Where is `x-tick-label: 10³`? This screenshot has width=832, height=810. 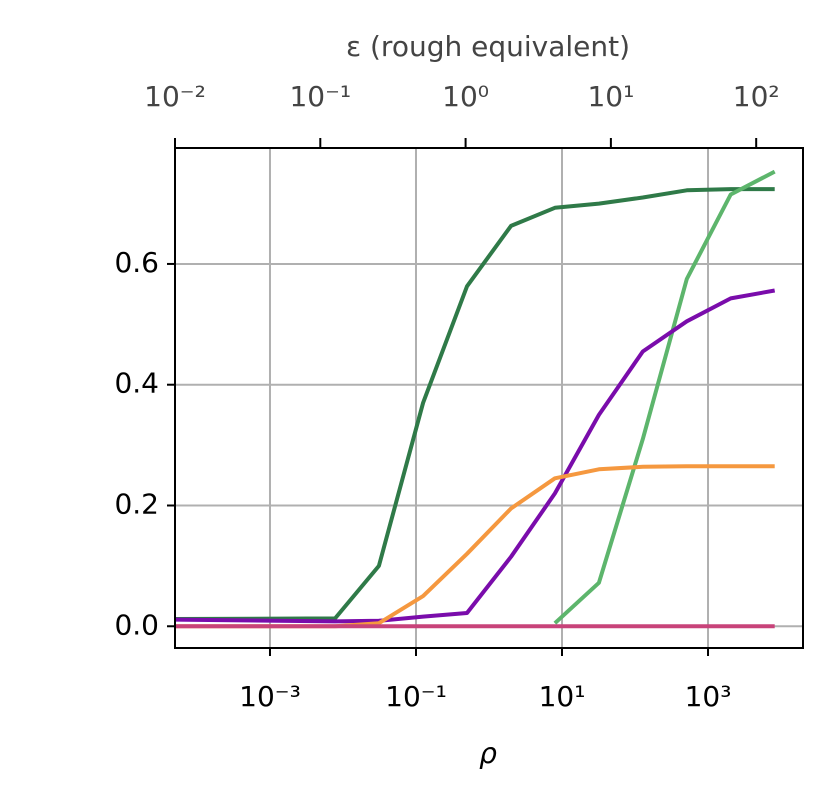 x-tick-label: 10³ is located at coordinates (708, 696).